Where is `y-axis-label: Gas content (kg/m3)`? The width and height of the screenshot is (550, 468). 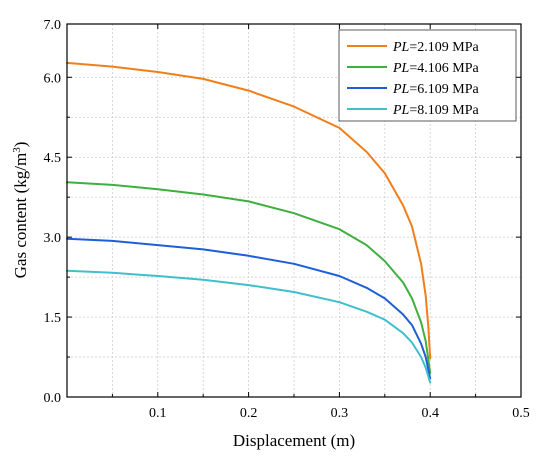
y-axis-label: Gas content (kg/m3) is located at coordinates (20, 210).